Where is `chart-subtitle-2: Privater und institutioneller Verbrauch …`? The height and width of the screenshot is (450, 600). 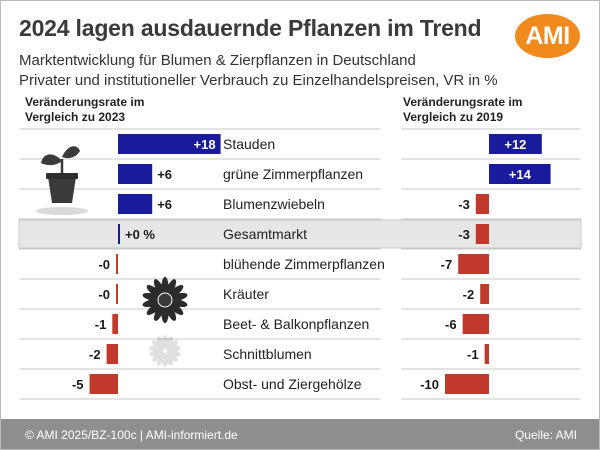
chart-subtitle-2: Privater und institutioneller Verbrauch … is located at coordinates (258, 80).